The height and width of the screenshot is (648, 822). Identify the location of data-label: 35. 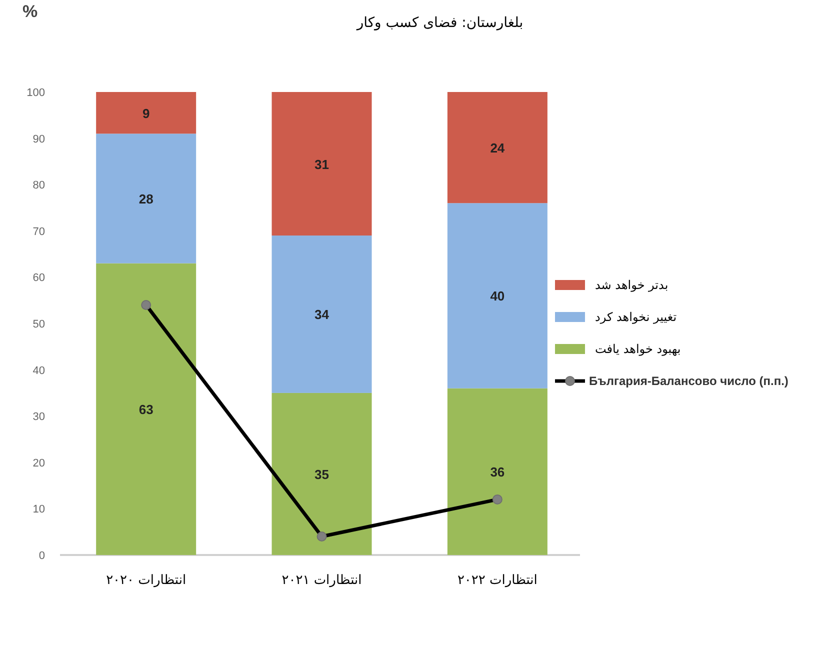
(321, 474).